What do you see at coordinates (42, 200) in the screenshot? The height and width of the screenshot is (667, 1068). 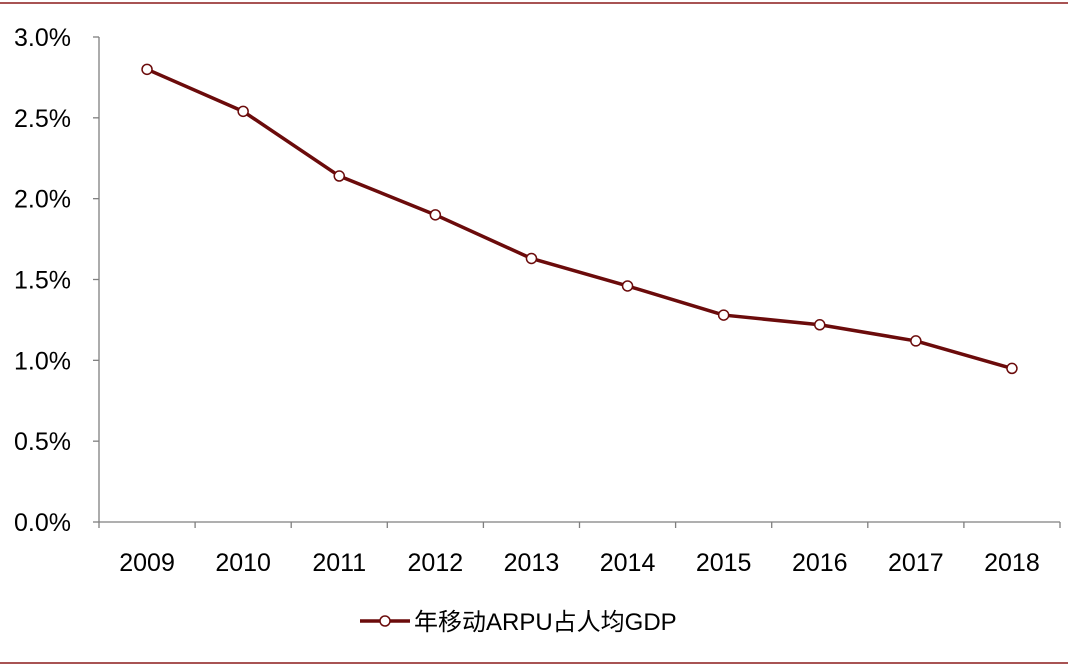 I see `y-tick-label: 2.0%` at bounding box center [42, 200].